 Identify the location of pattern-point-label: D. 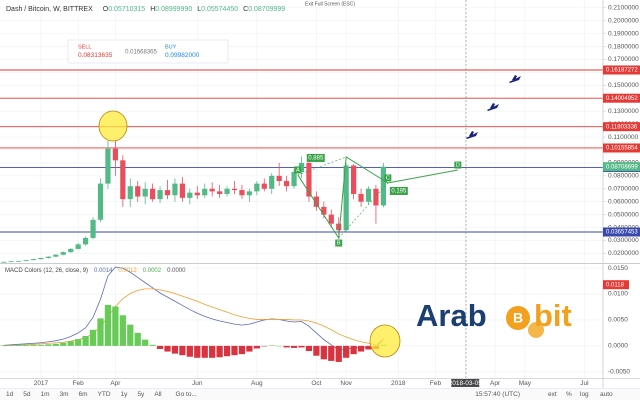
(458, 165).